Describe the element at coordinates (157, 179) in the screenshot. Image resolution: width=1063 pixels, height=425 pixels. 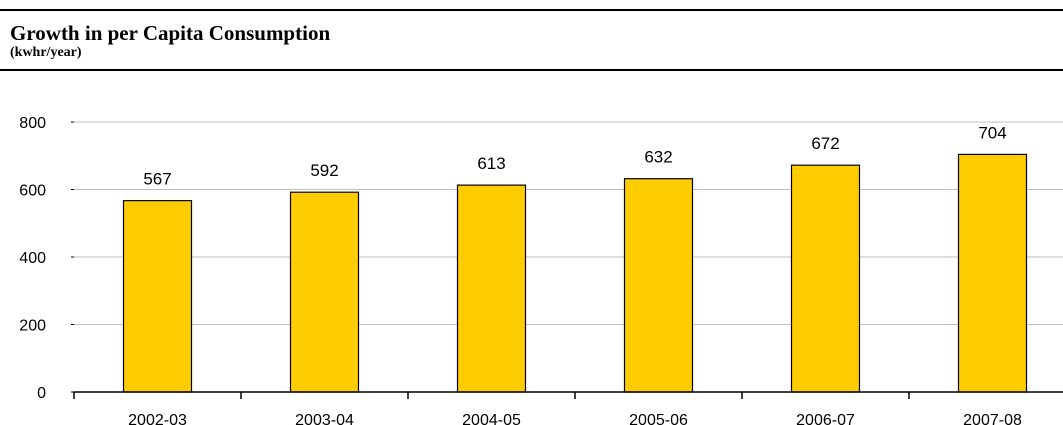
I see `data-label: 567` at that location.